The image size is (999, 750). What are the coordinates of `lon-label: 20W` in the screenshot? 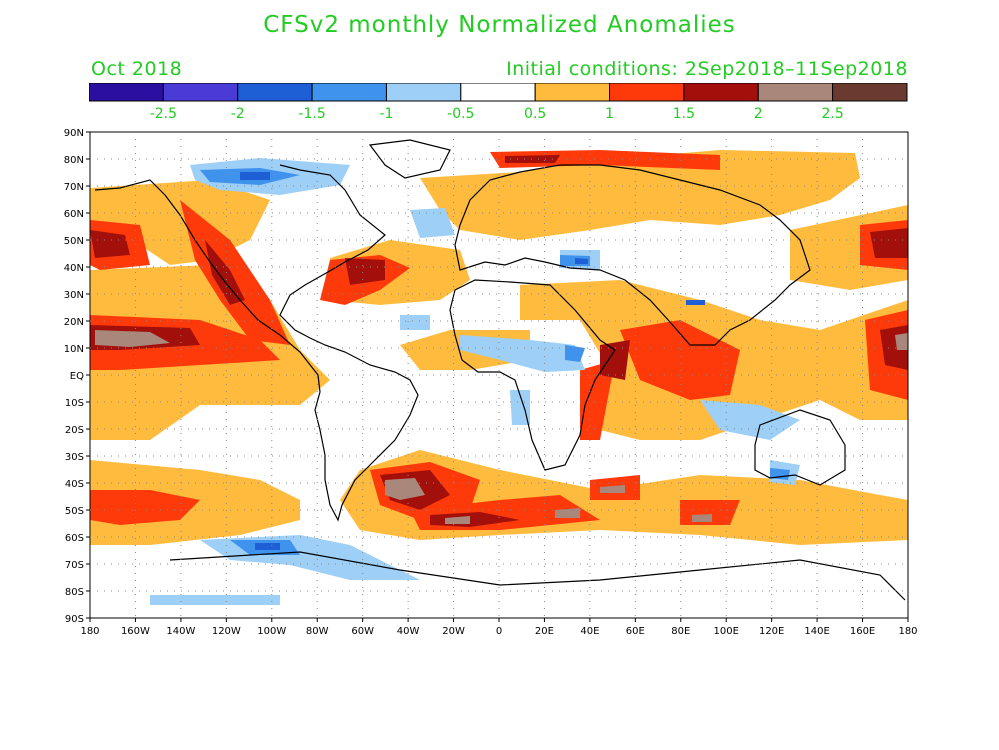 It's located at (453, 631).